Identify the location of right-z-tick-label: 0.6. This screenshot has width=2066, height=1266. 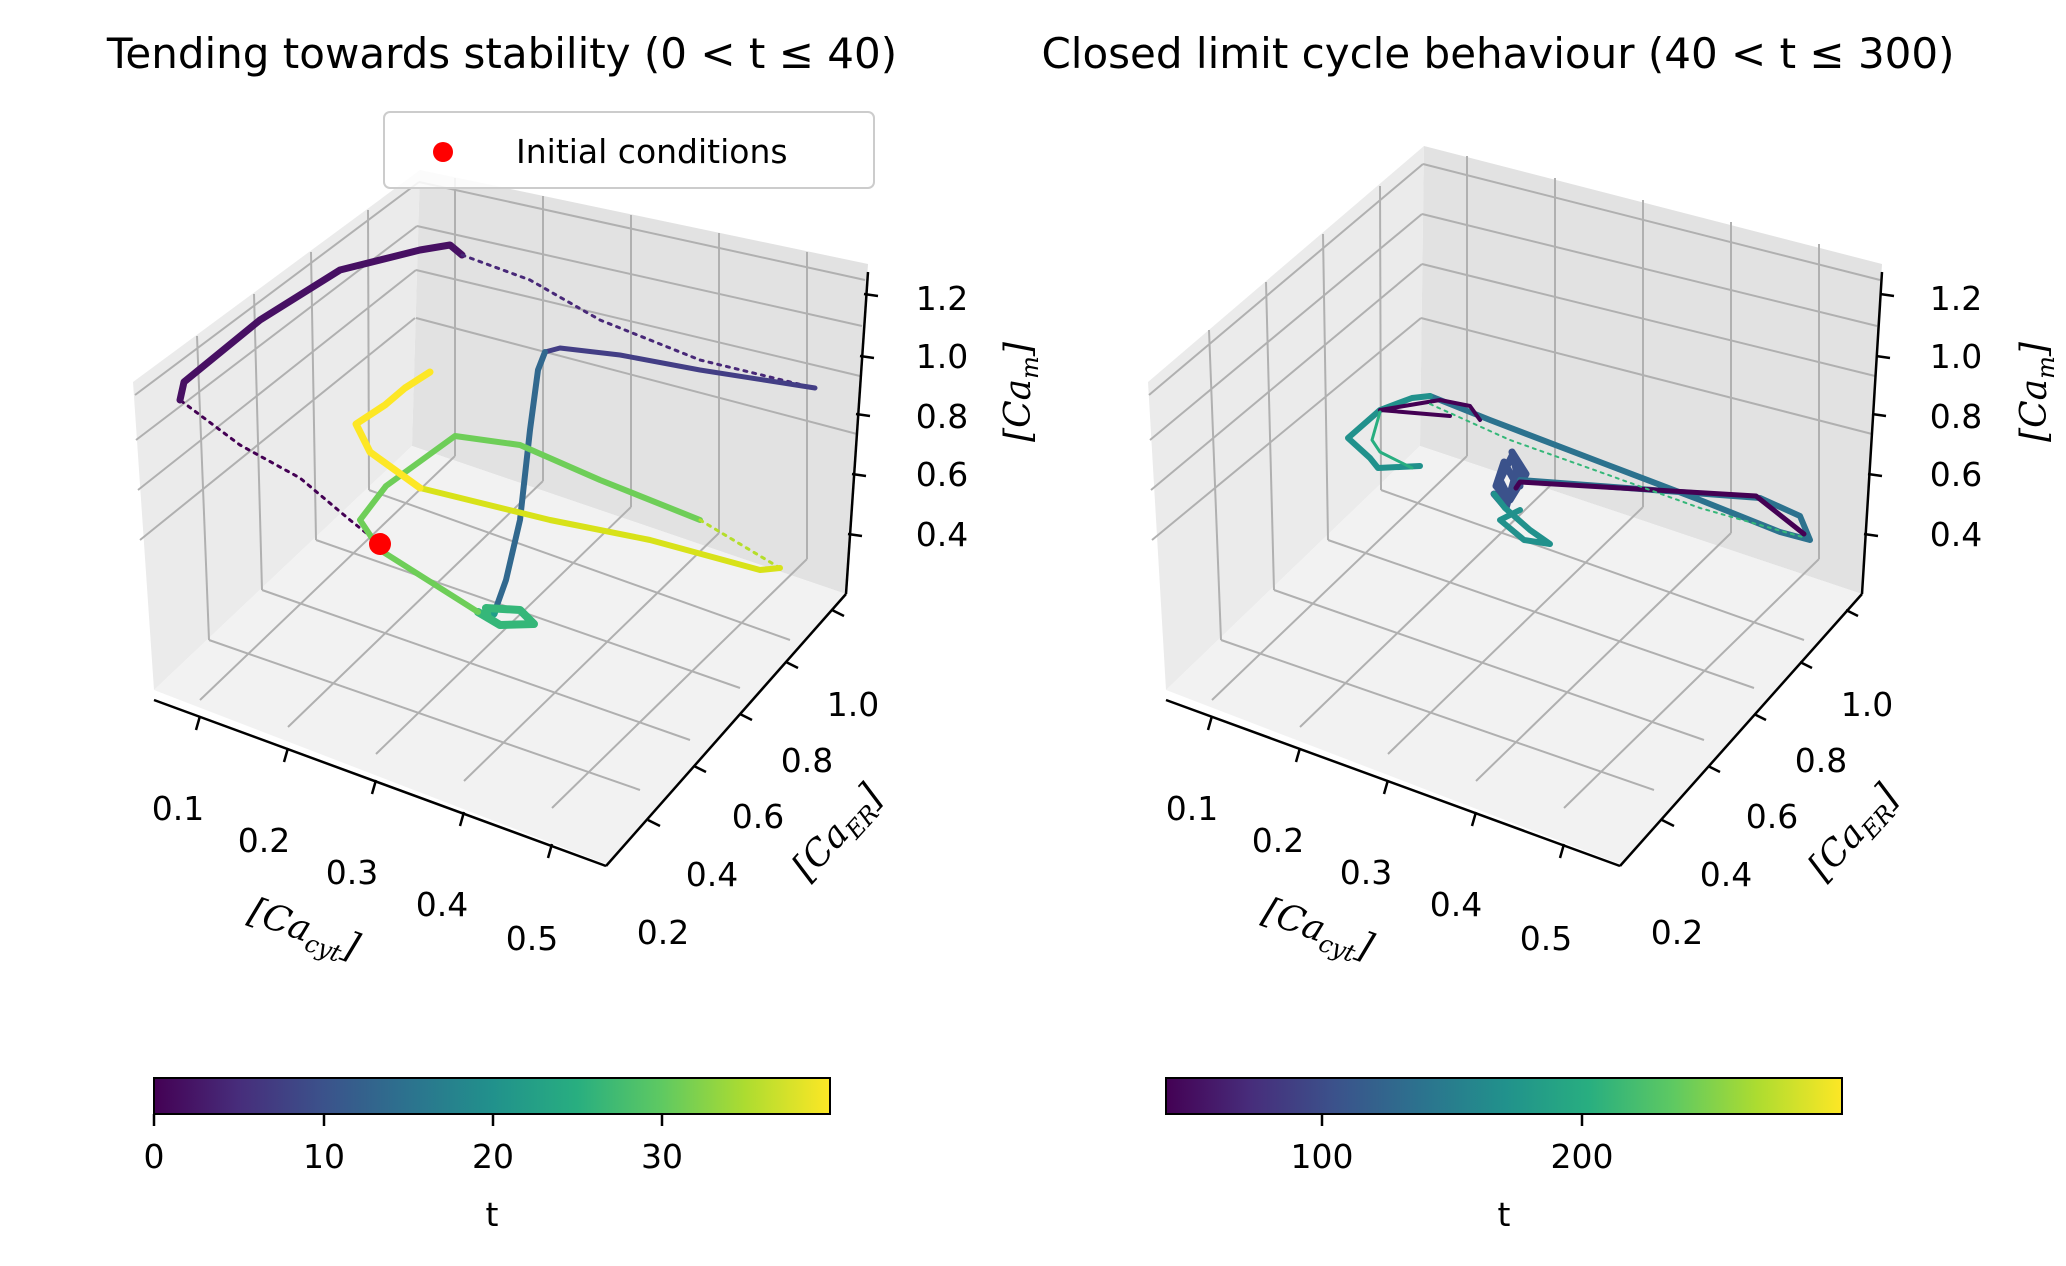
(1956, 474).